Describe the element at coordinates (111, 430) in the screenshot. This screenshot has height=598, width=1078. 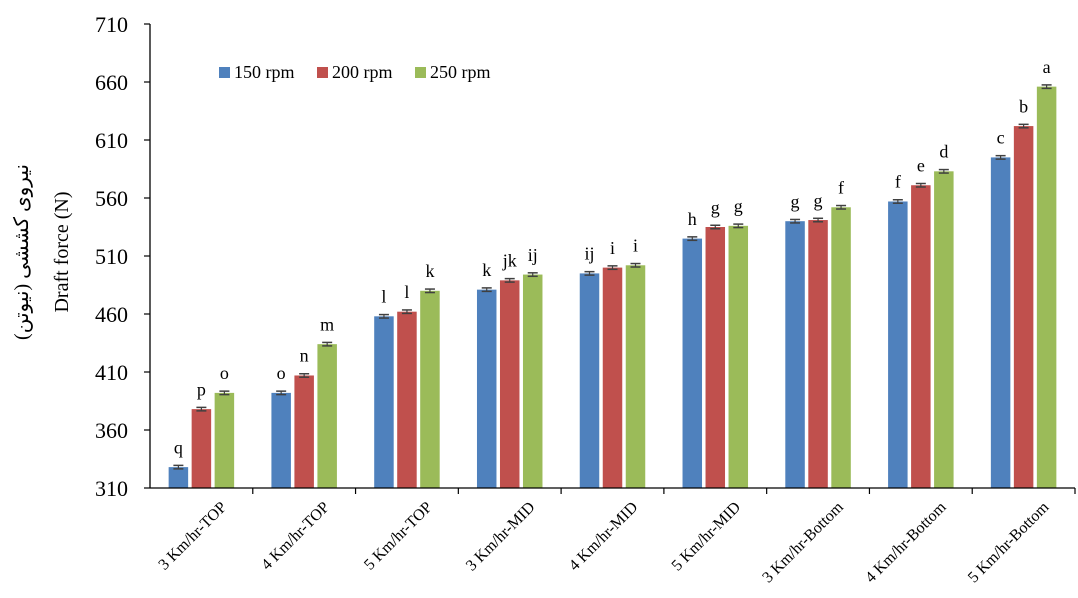
I see `y-tick-label: 360` at that location.